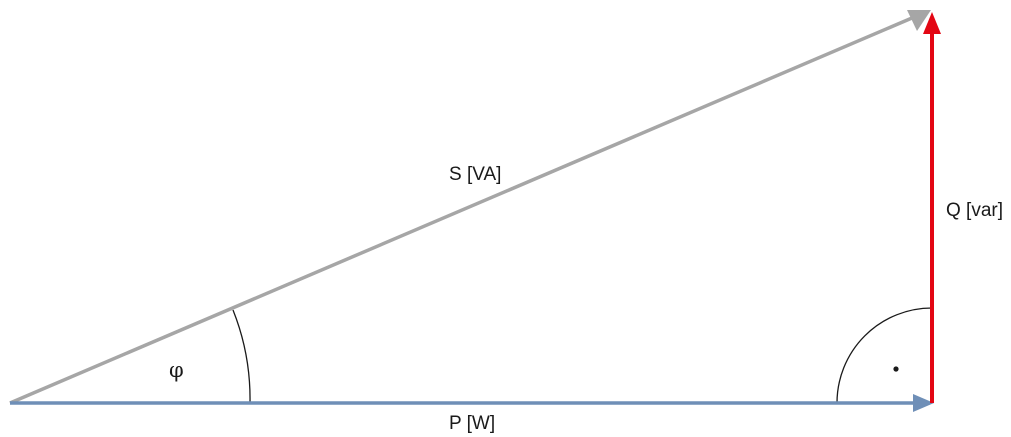  Describe the element at coordinates (896, 369) in the screenshot. I see `right-angle-dot` at that location.